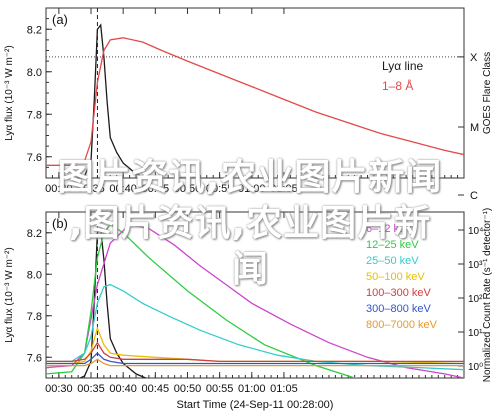 The image size is (500, 416). What do you see at coordinates (392, 245) in the screenshot?
I see `legend-entry: 12–25 keV` at bounding box center [392, 245].